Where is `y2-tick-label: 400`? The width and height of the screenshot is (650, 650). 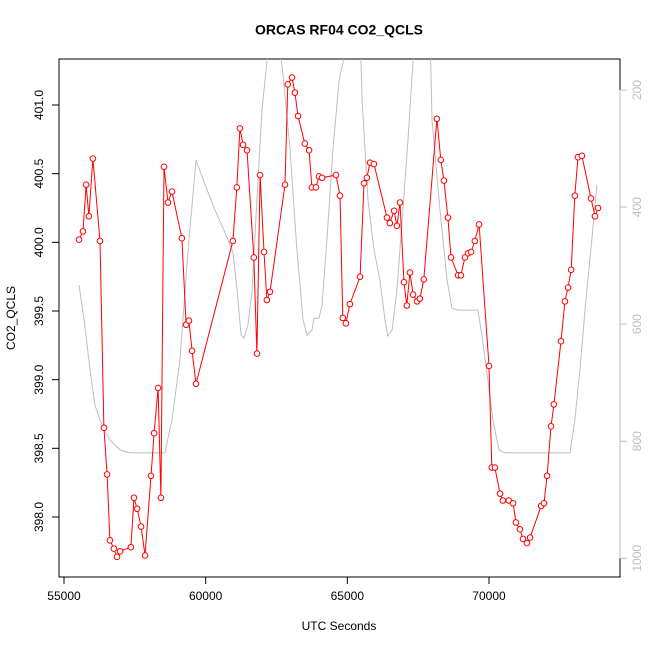
y2-tick-label: 400 is located at coordinates (637, 207).